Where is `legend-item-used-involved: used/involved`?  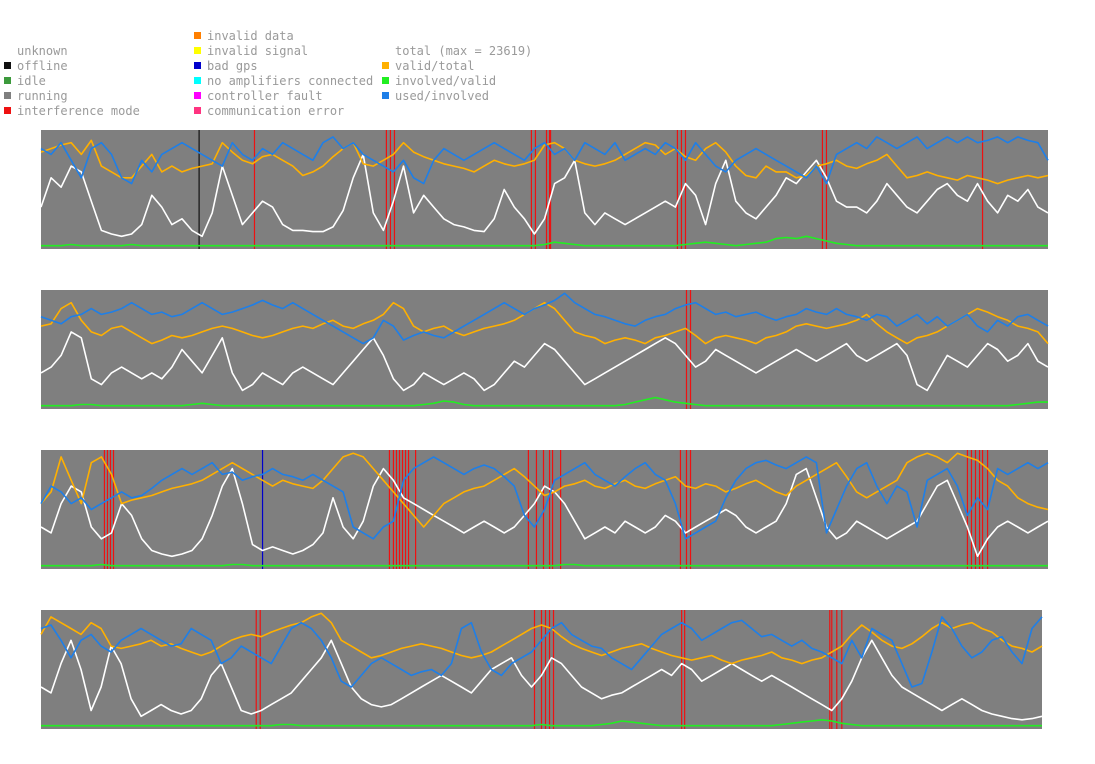
legend-item-used-involved: used/involved is located at coordinates (435, 96).